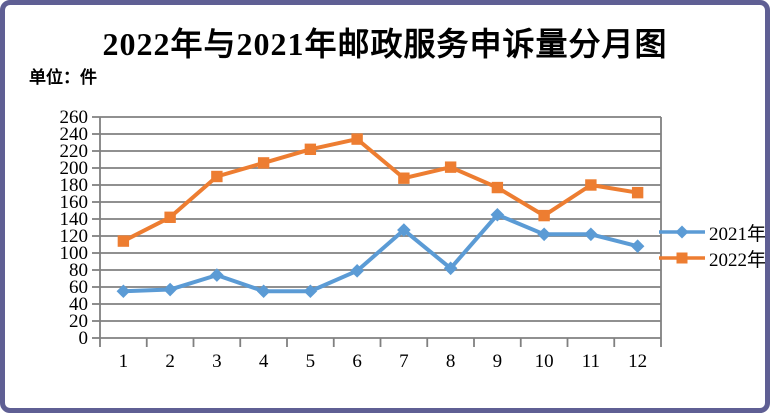 This screenshot has width=770, height=413. Describe the element at coordinates (385, 44) in the screenshot. I see `chart-title: 2022年与2021年邮政服务申诉量分月图` at that location.